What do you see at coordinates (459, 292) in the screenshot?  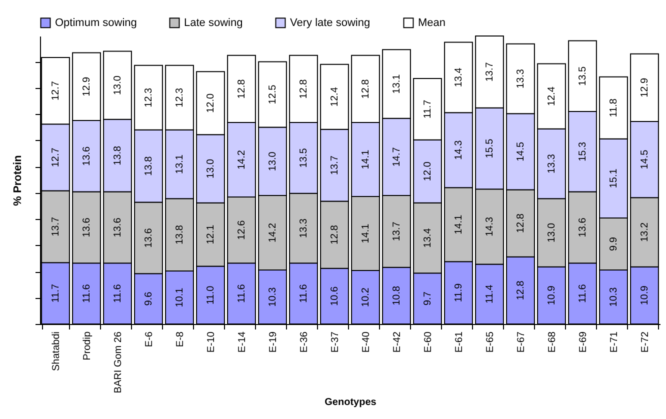 I see `data-label: 11.9` at bounding box center [459, 292].